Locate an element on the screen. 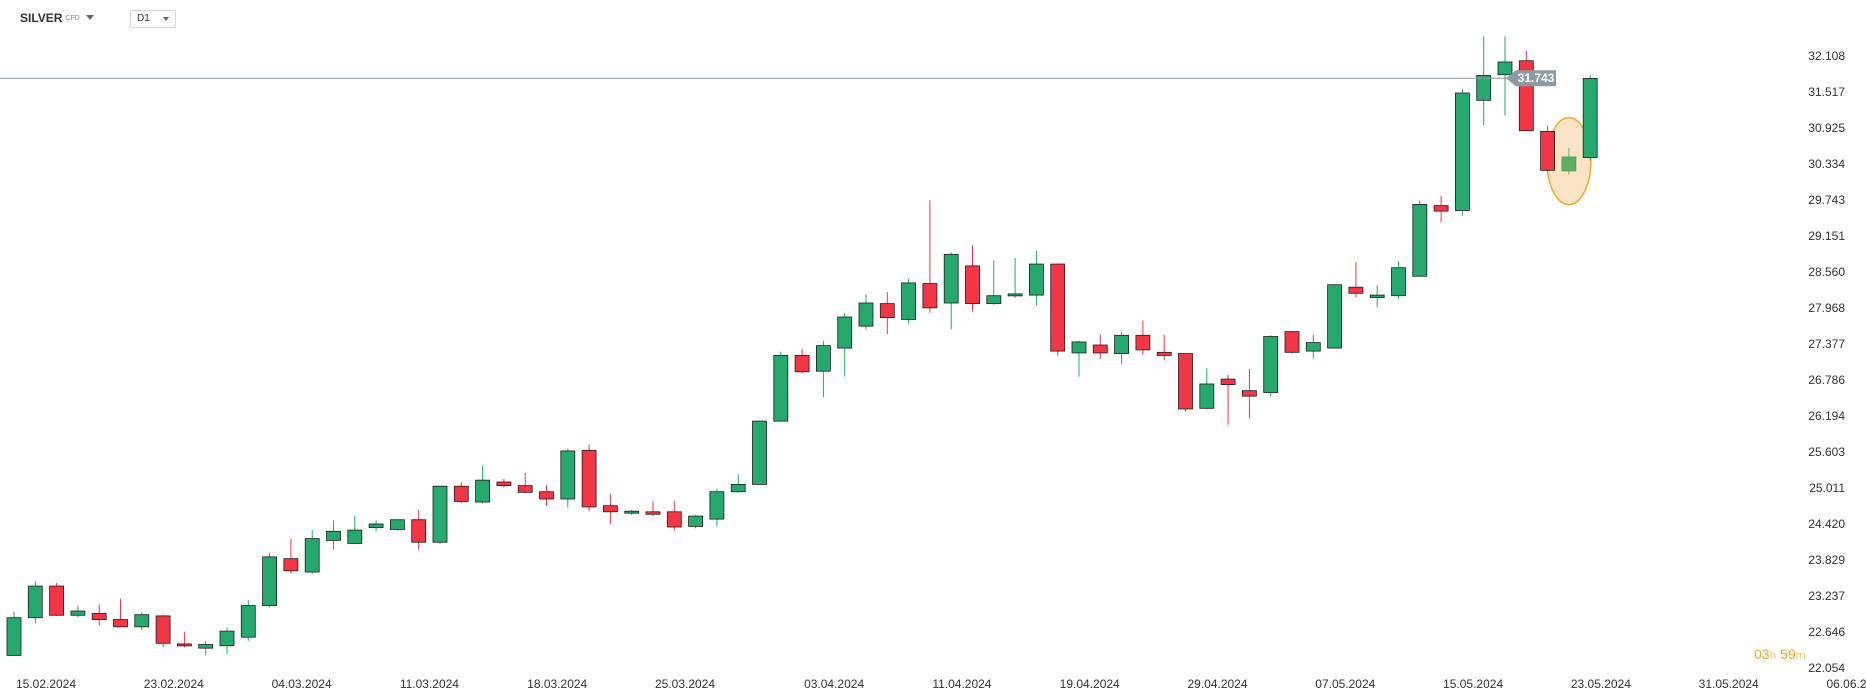 Image resolution: width=1866 pixels, height=695 pixels. y-tick-label: 28.560 is located at coordinates (1826, 272).